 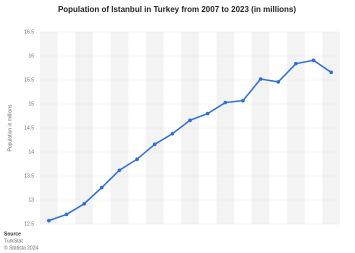 What do you see at coordinates (21, 247) in the screenshot?
I see `copyright: © Statista 2024` at bounding box center [21, 247].